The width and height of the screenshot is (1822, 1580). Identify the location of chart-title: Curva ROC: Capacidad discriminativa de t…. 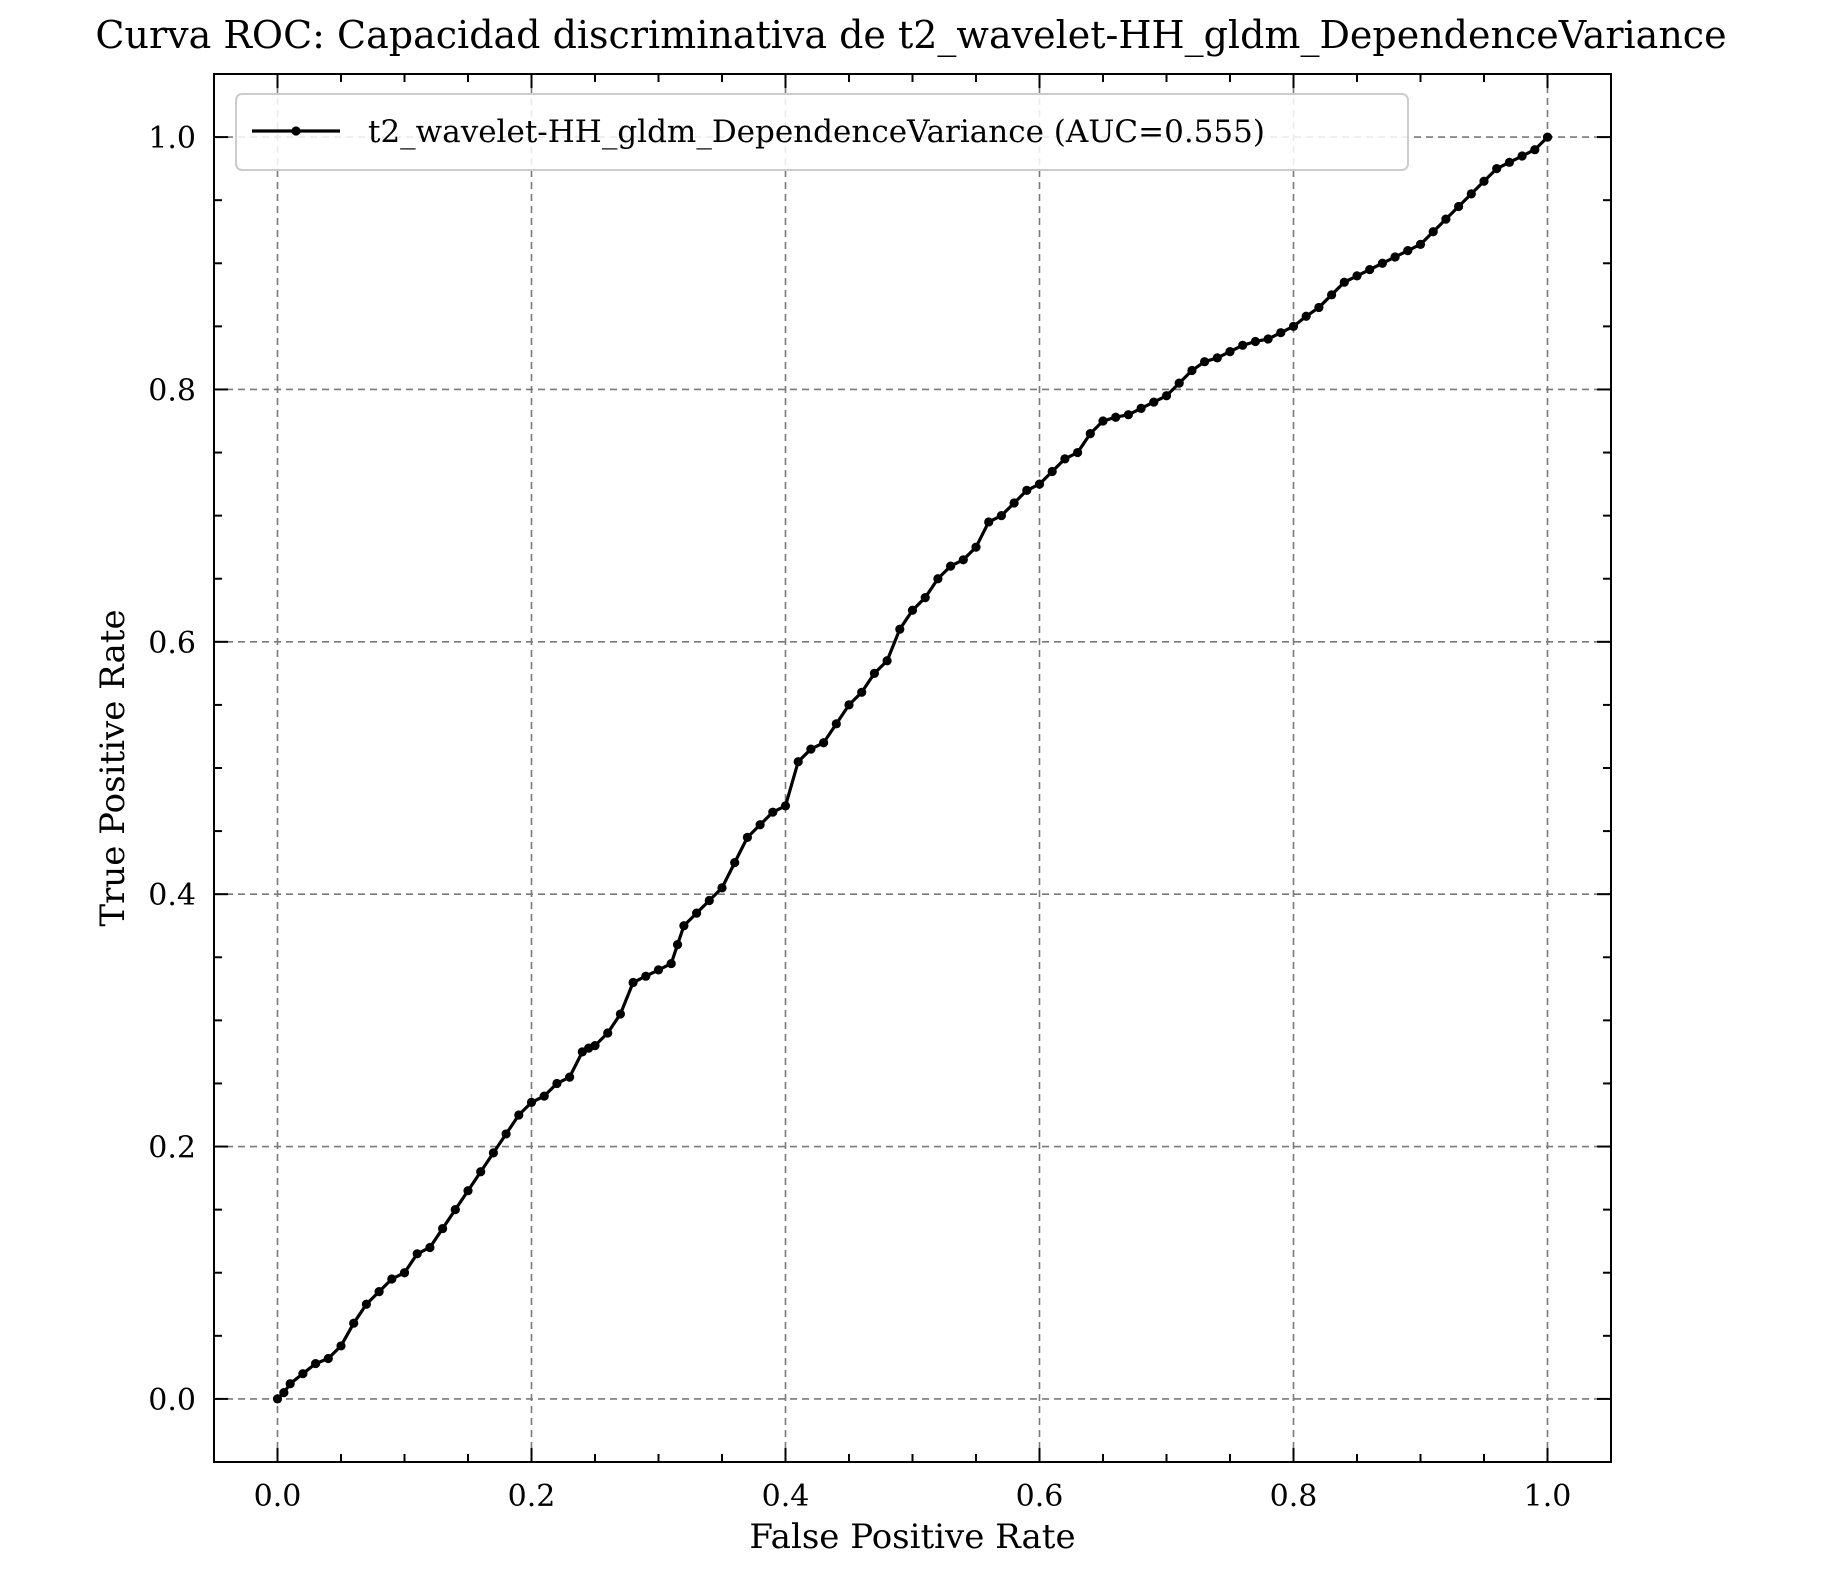
(910, 35).